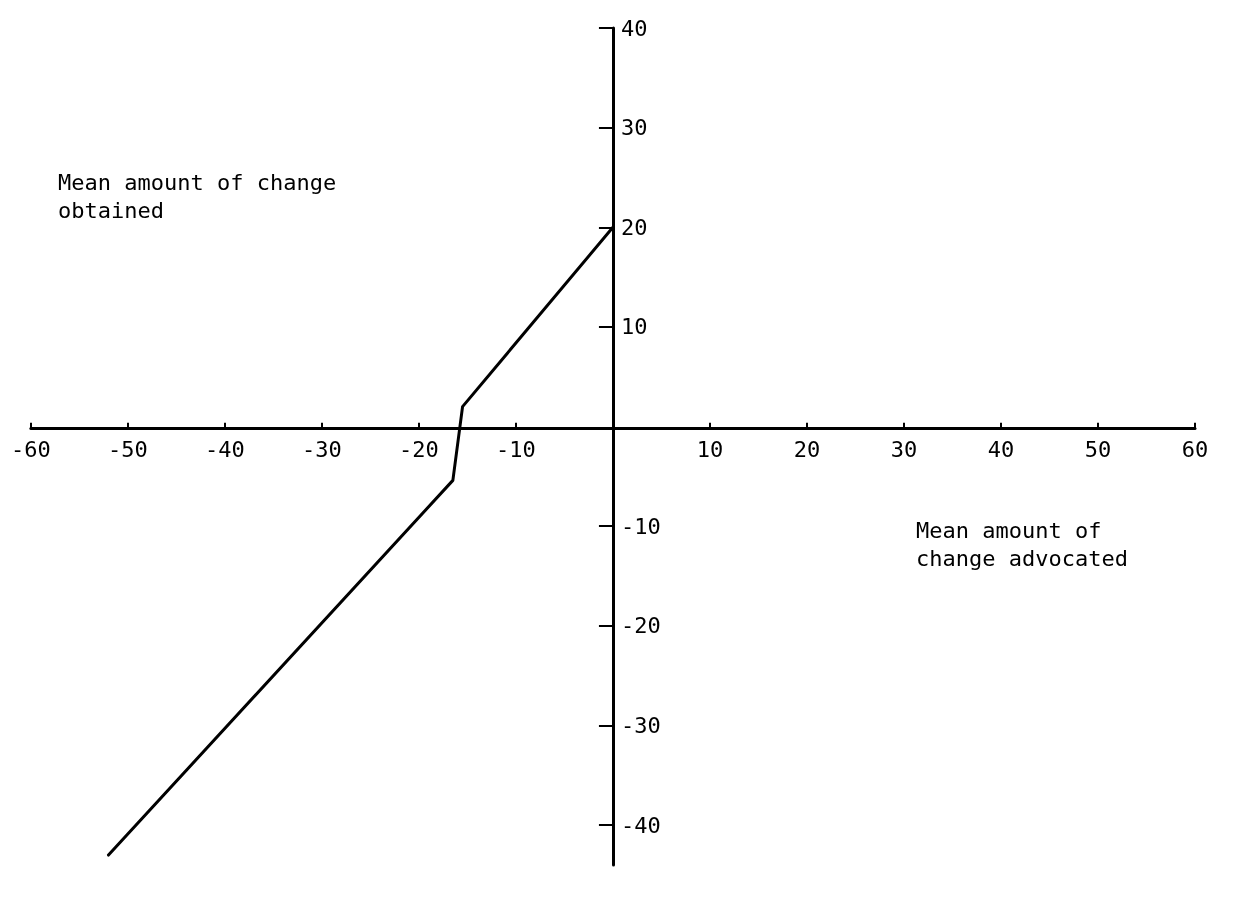 This screenshot has height=901, width=1233. I want to click on x-tick-label: 50, so click(1098, 450).